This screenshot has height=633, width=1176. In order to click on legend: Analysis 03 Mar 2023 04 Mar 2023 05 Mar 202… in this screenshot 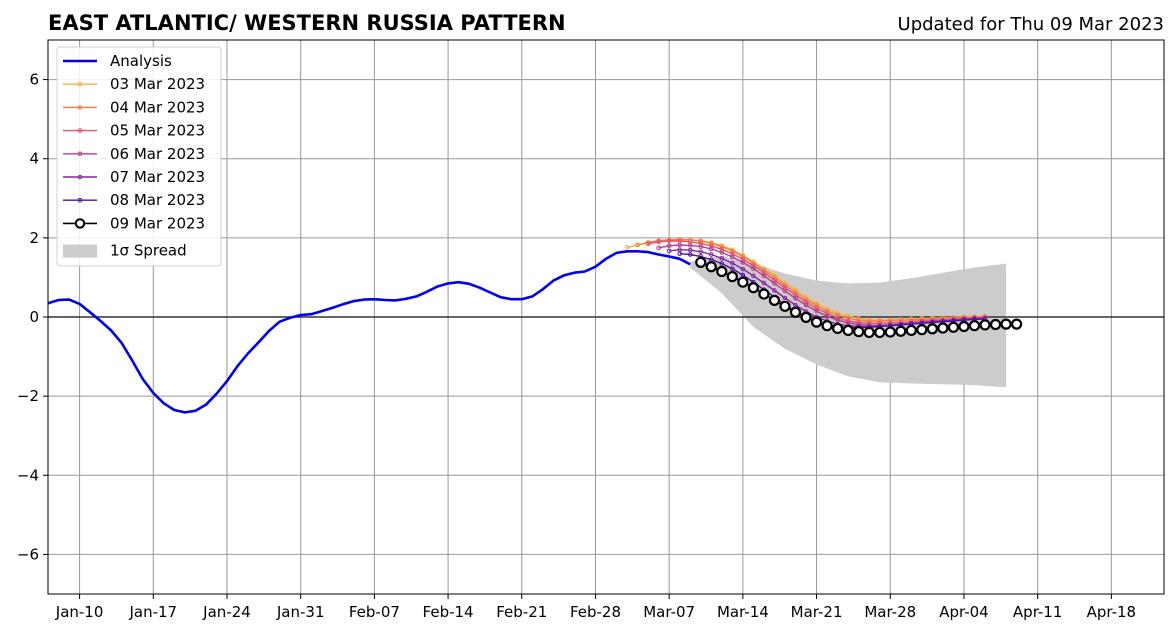, I will do `click(139, 156)`.